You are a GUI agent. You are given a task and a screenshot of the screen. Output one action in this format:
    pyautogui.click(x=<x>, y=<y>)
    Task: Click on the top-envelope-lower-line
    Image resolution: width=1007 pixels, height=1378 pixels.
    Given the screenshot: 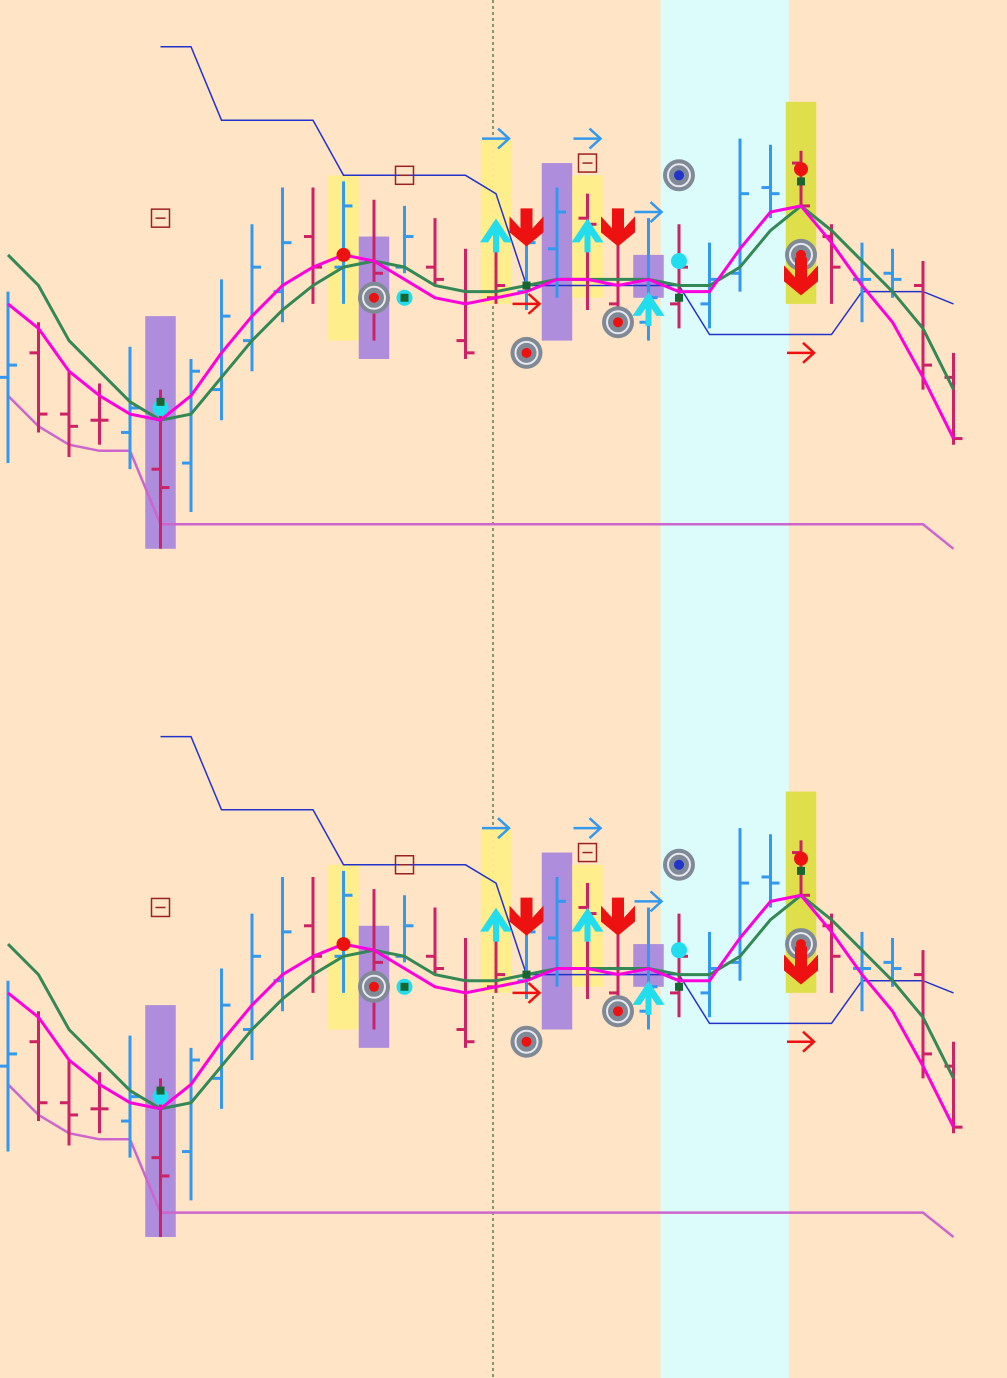 What is the action you would take?
    pyautogui.click(x=481, y=472)
    